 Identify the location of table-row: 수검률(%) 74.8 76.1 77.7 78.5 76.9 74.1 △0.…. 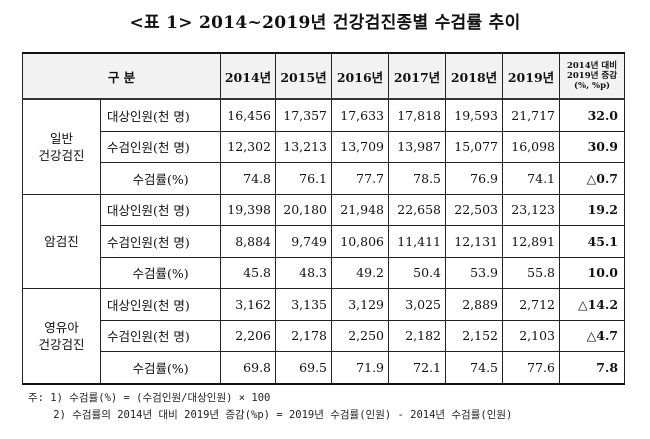
(324, 178).